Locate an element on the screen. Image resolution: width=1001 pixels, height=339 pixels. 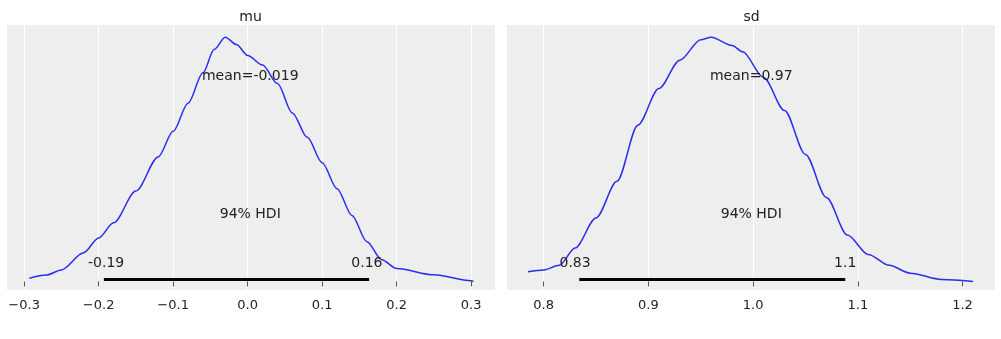
x-tick-label: 0.8 is located at coordinates (543, 304).